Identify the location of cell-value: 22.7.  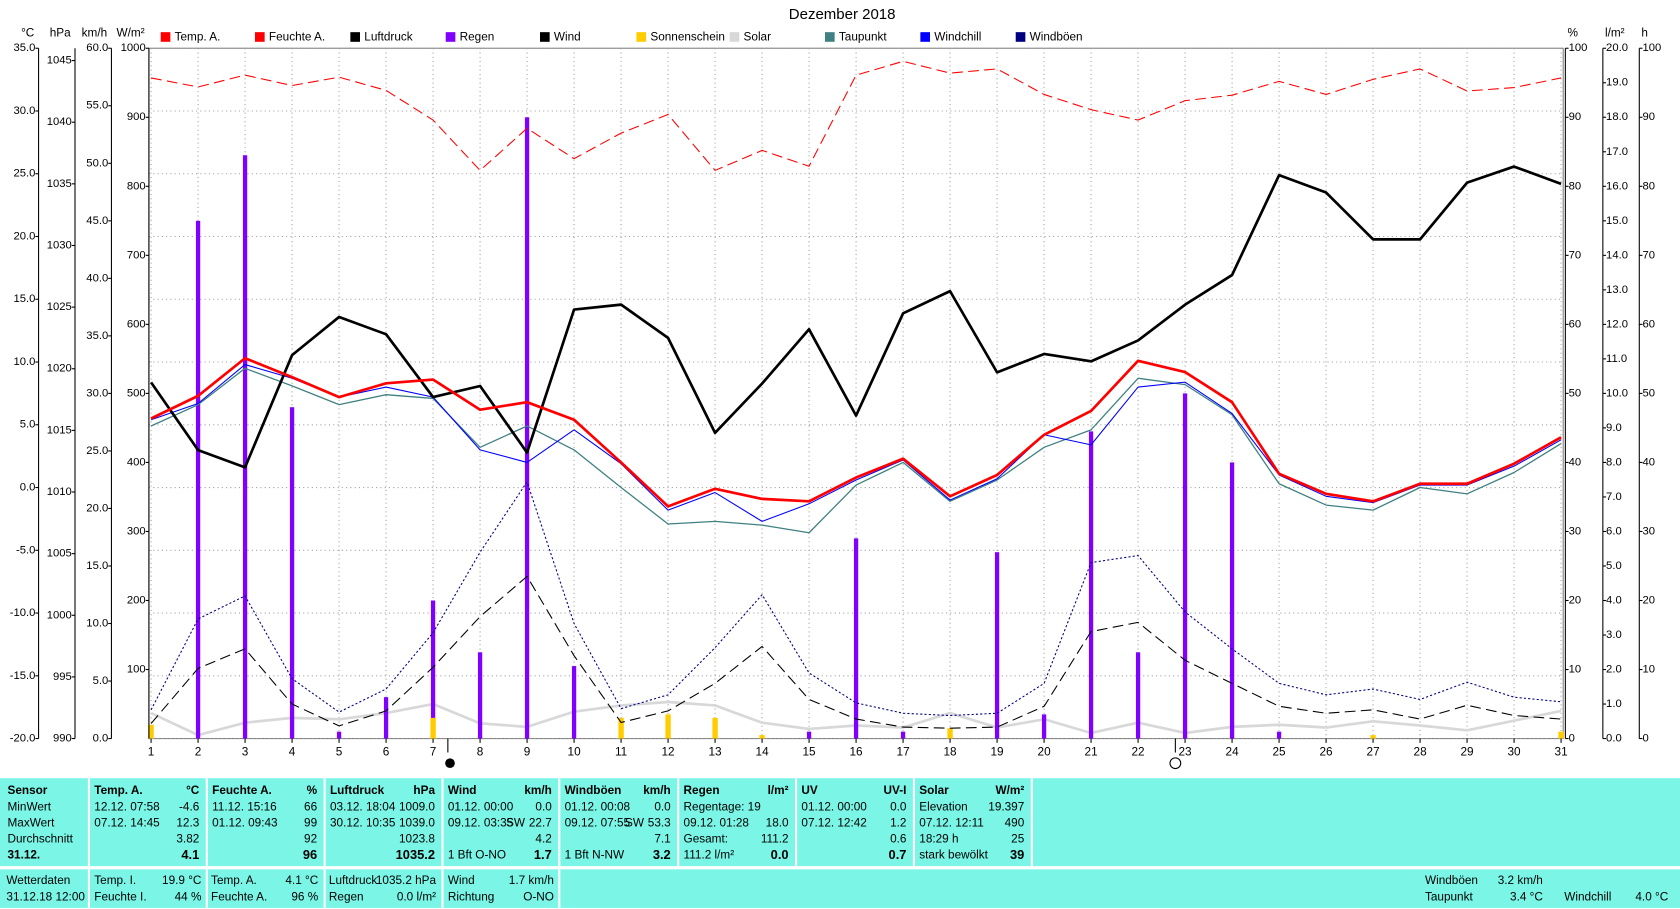
(540, 822).